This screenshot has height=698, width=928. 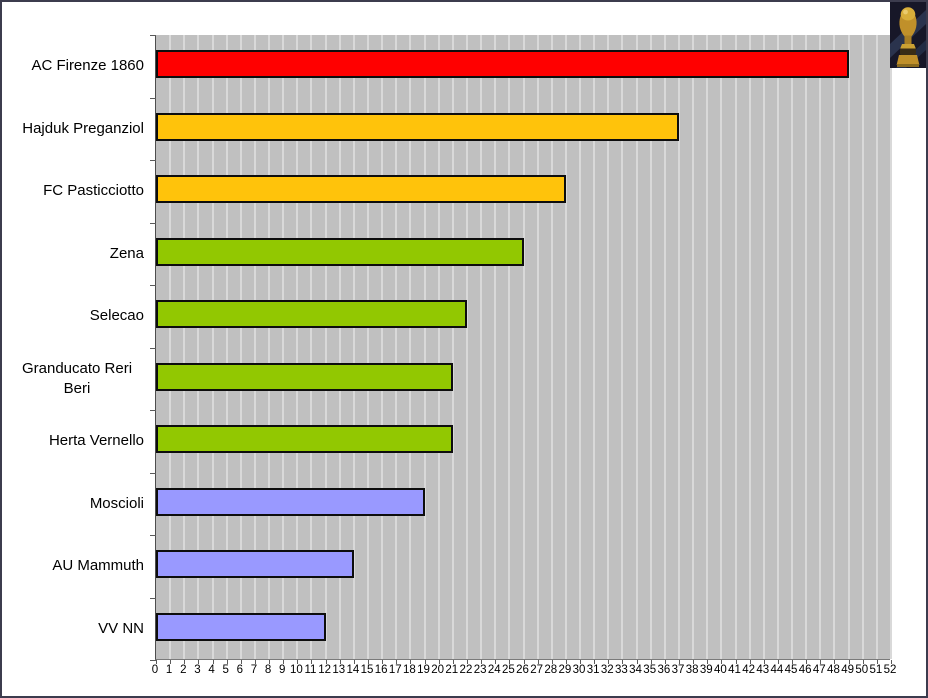 I want to click on x-axis-tick-label: 24, so click(x=494, y=670).